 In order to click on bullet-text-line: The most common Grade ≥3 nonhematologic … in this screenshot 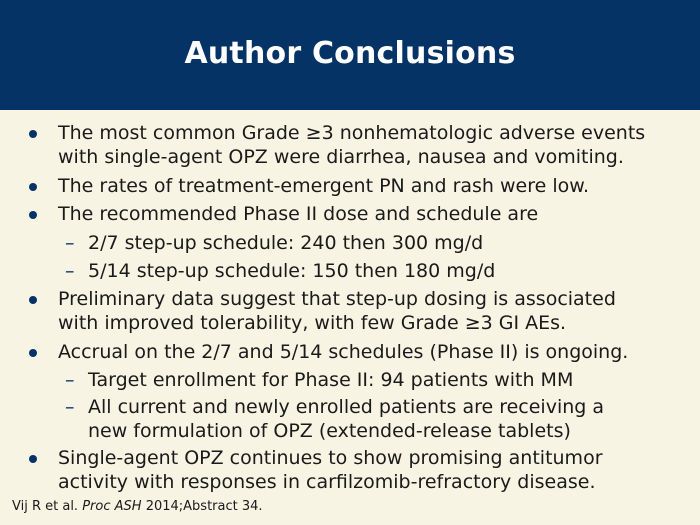, I will do `click(352, 133)`.